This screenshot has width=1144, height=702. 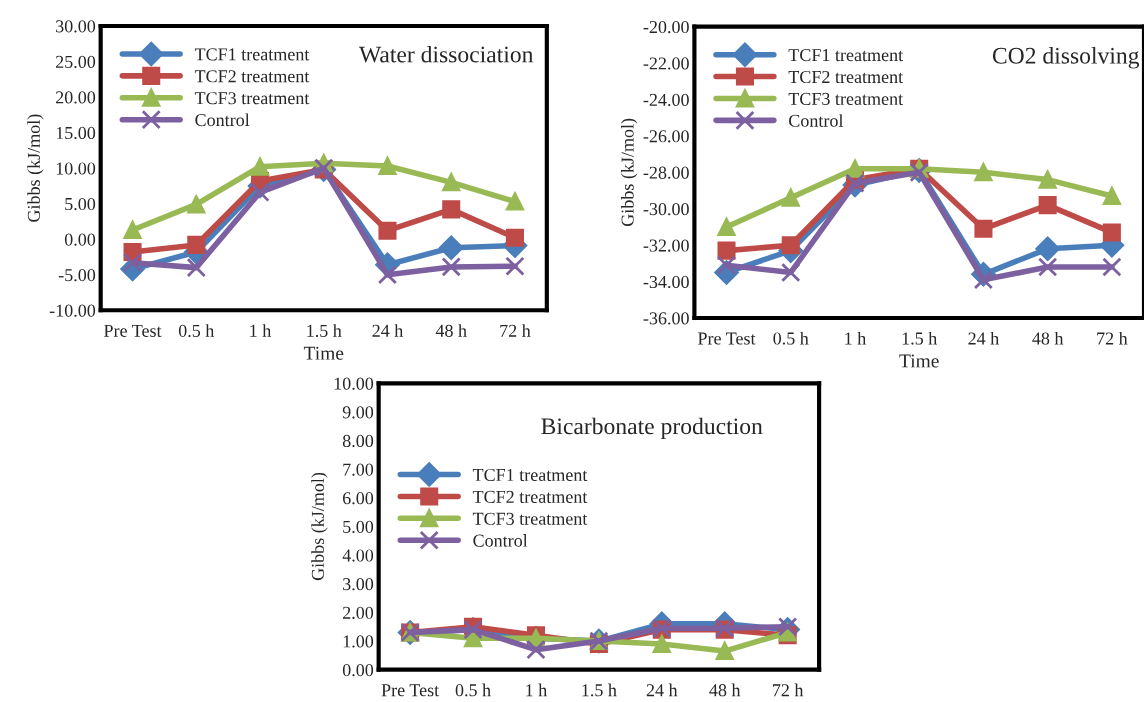 What do you see at coordinates (76, 26) in the screenshot?
I see `y-tick-label: 30.00` at bounding box center [76, 26].